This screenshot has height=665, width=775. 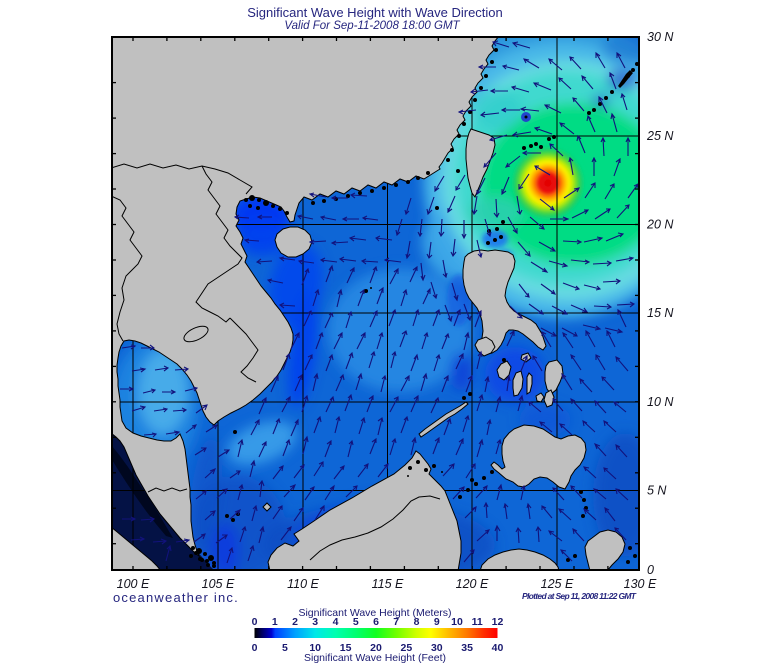 What do you see at coordinates (346, 648) in the screenshot?
I see `svg-text: 15` at bounding box center [346, 648].